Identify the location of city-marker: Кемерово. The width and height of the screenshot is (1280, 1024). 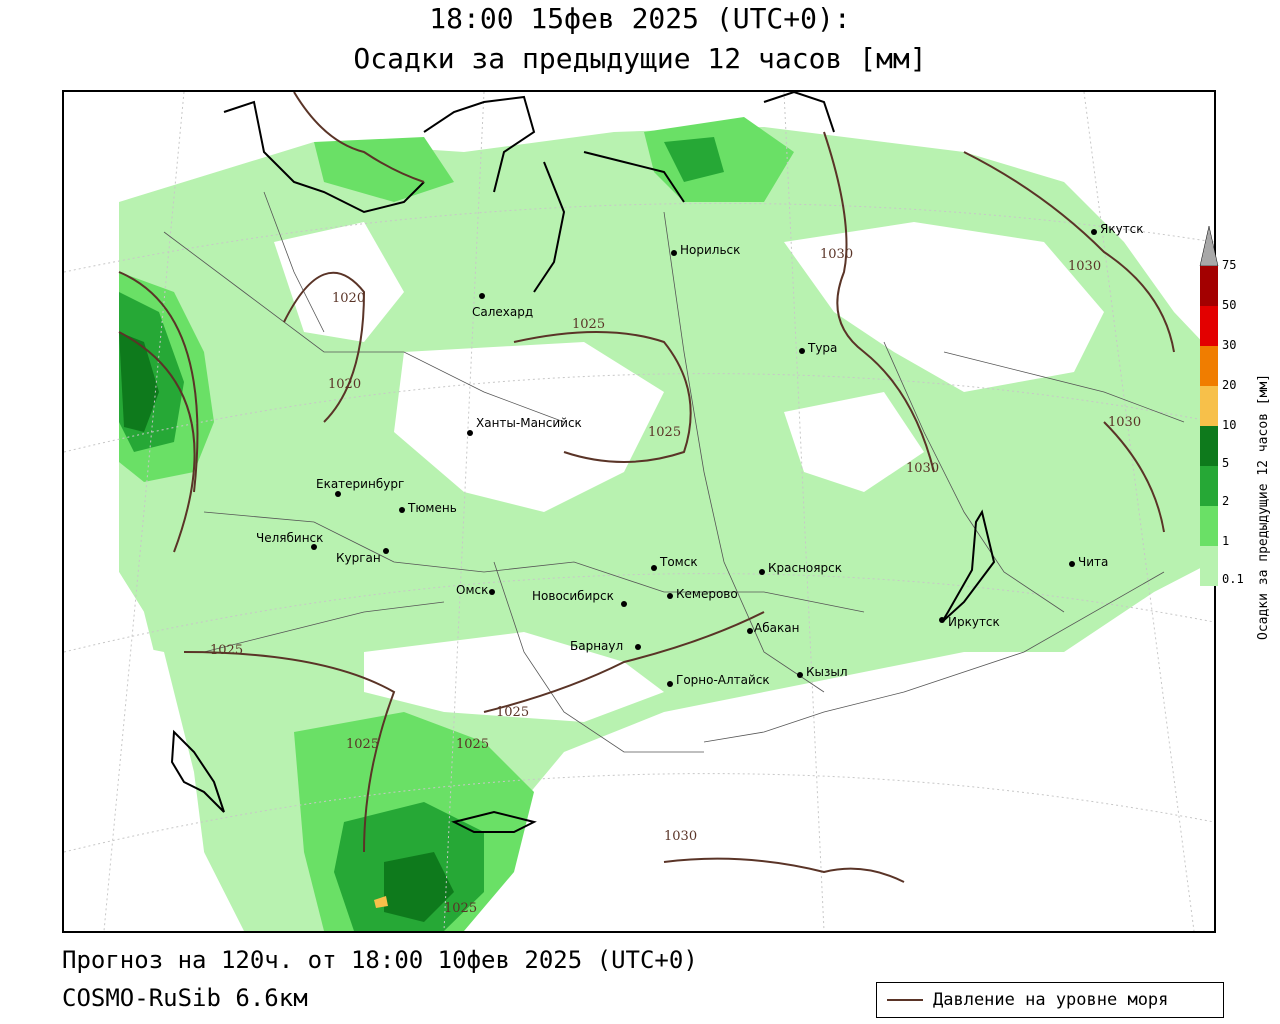
(702, 594).